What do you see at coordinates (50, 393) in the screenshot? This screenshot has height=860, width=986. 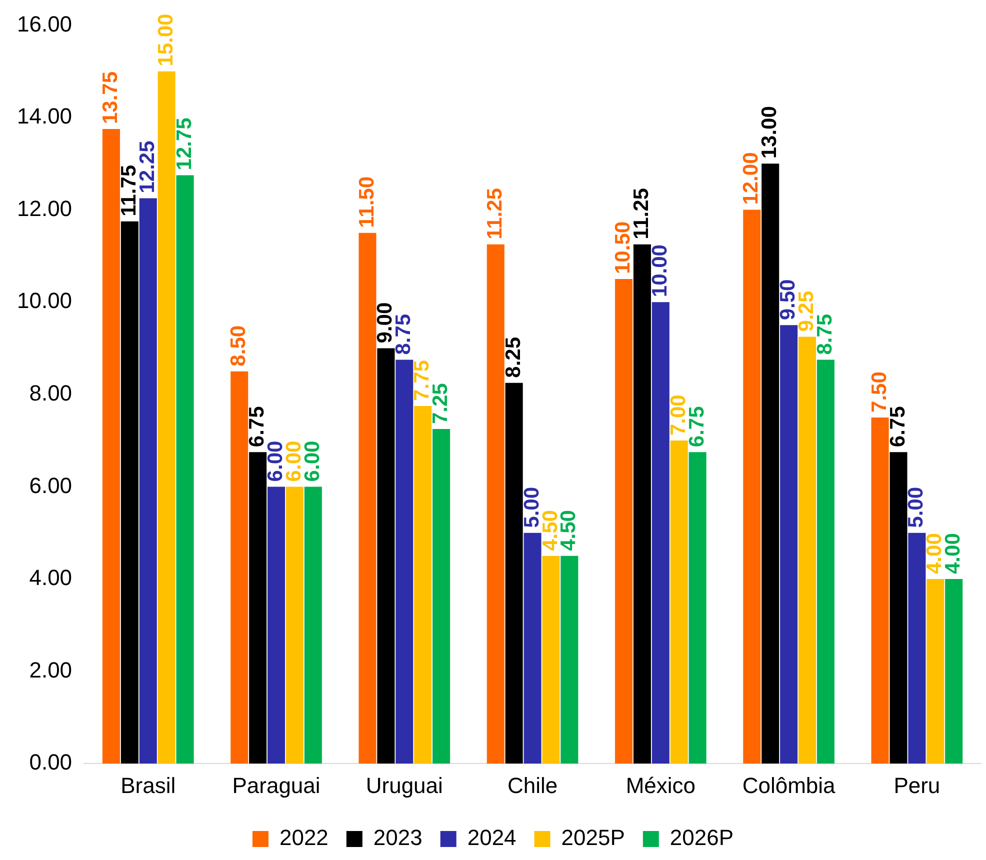 I see `y-tick-label: 8.00` at bounding box center [50, 393].